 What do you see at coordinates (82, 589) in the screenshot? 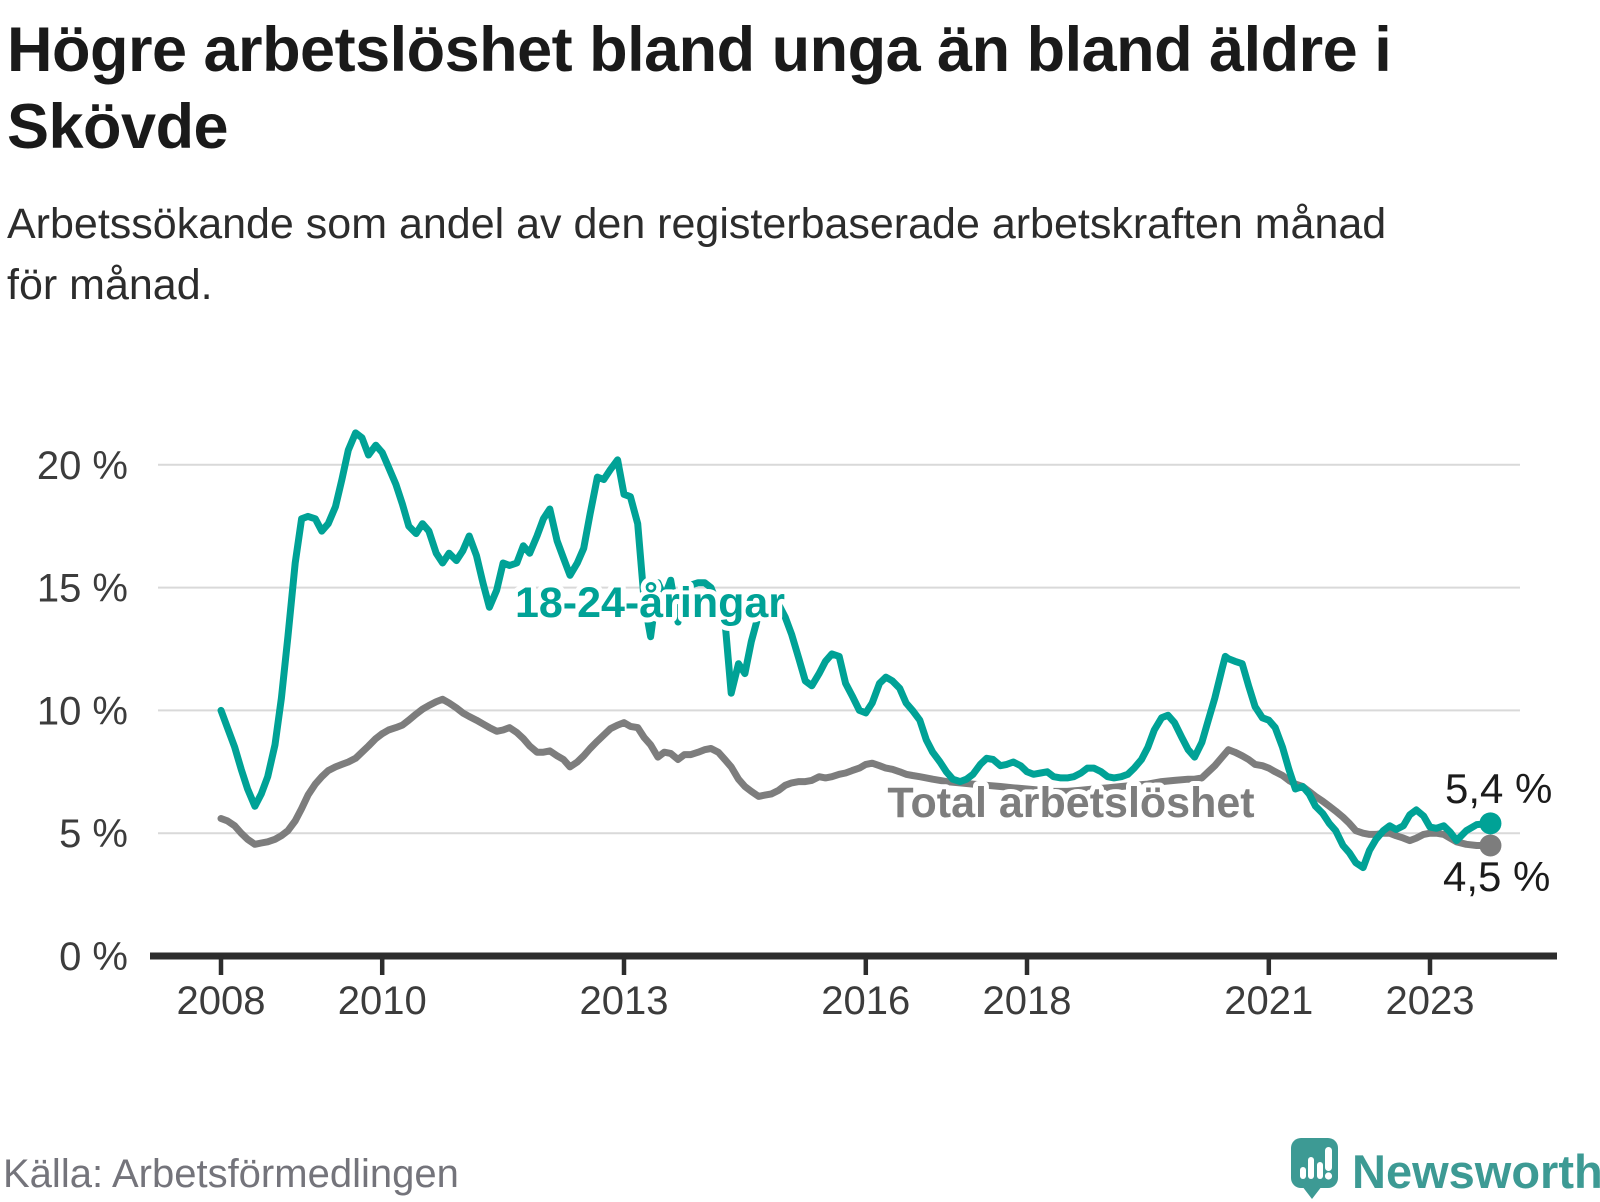
I see `y-tick-label-15: 15 %` at bounding box center [82, 589].